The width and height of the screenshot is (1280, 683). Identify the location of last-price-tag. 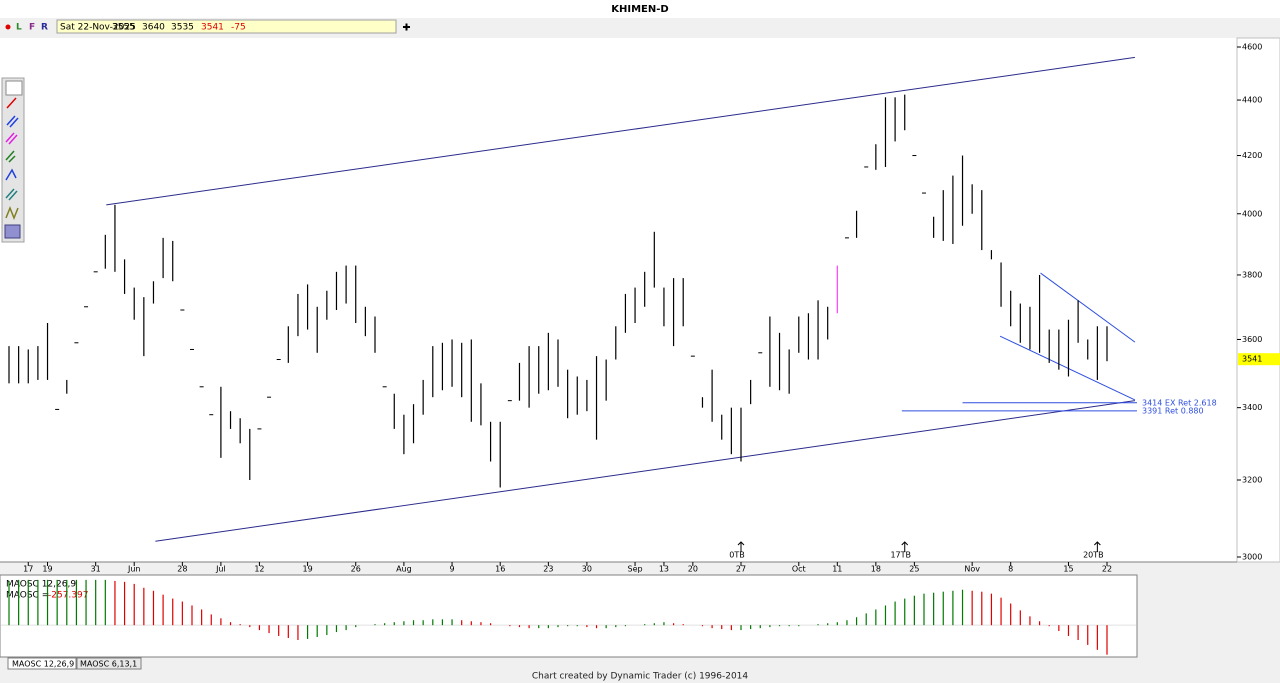
(1259, 359).